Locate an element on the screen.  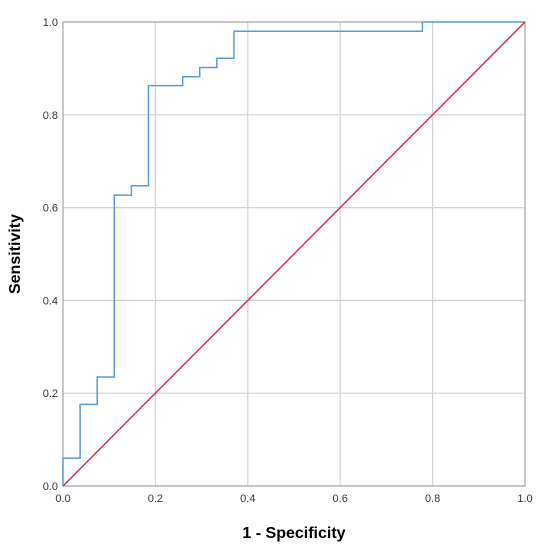
y-tick-label: 0.6 is located at coordinates (50, 209).